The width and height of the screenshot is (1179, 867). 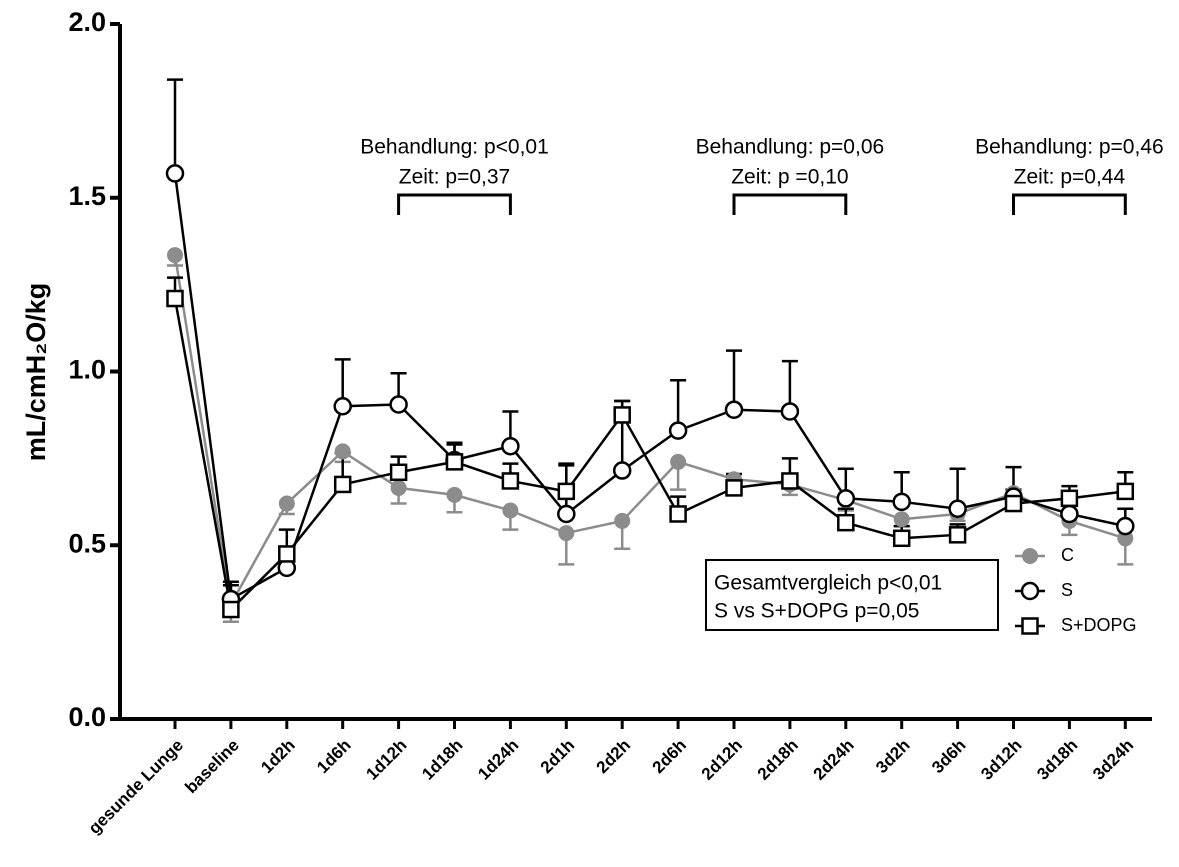 I want to click on x-tick-label: 3d18h, so click(x=1057, y=760).